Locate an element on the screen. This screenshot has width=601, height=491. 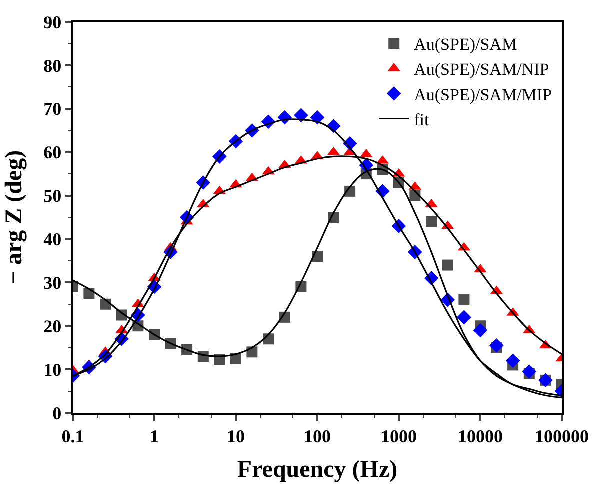
x-tick-label: 1000 is located at coordinates (399, 436).